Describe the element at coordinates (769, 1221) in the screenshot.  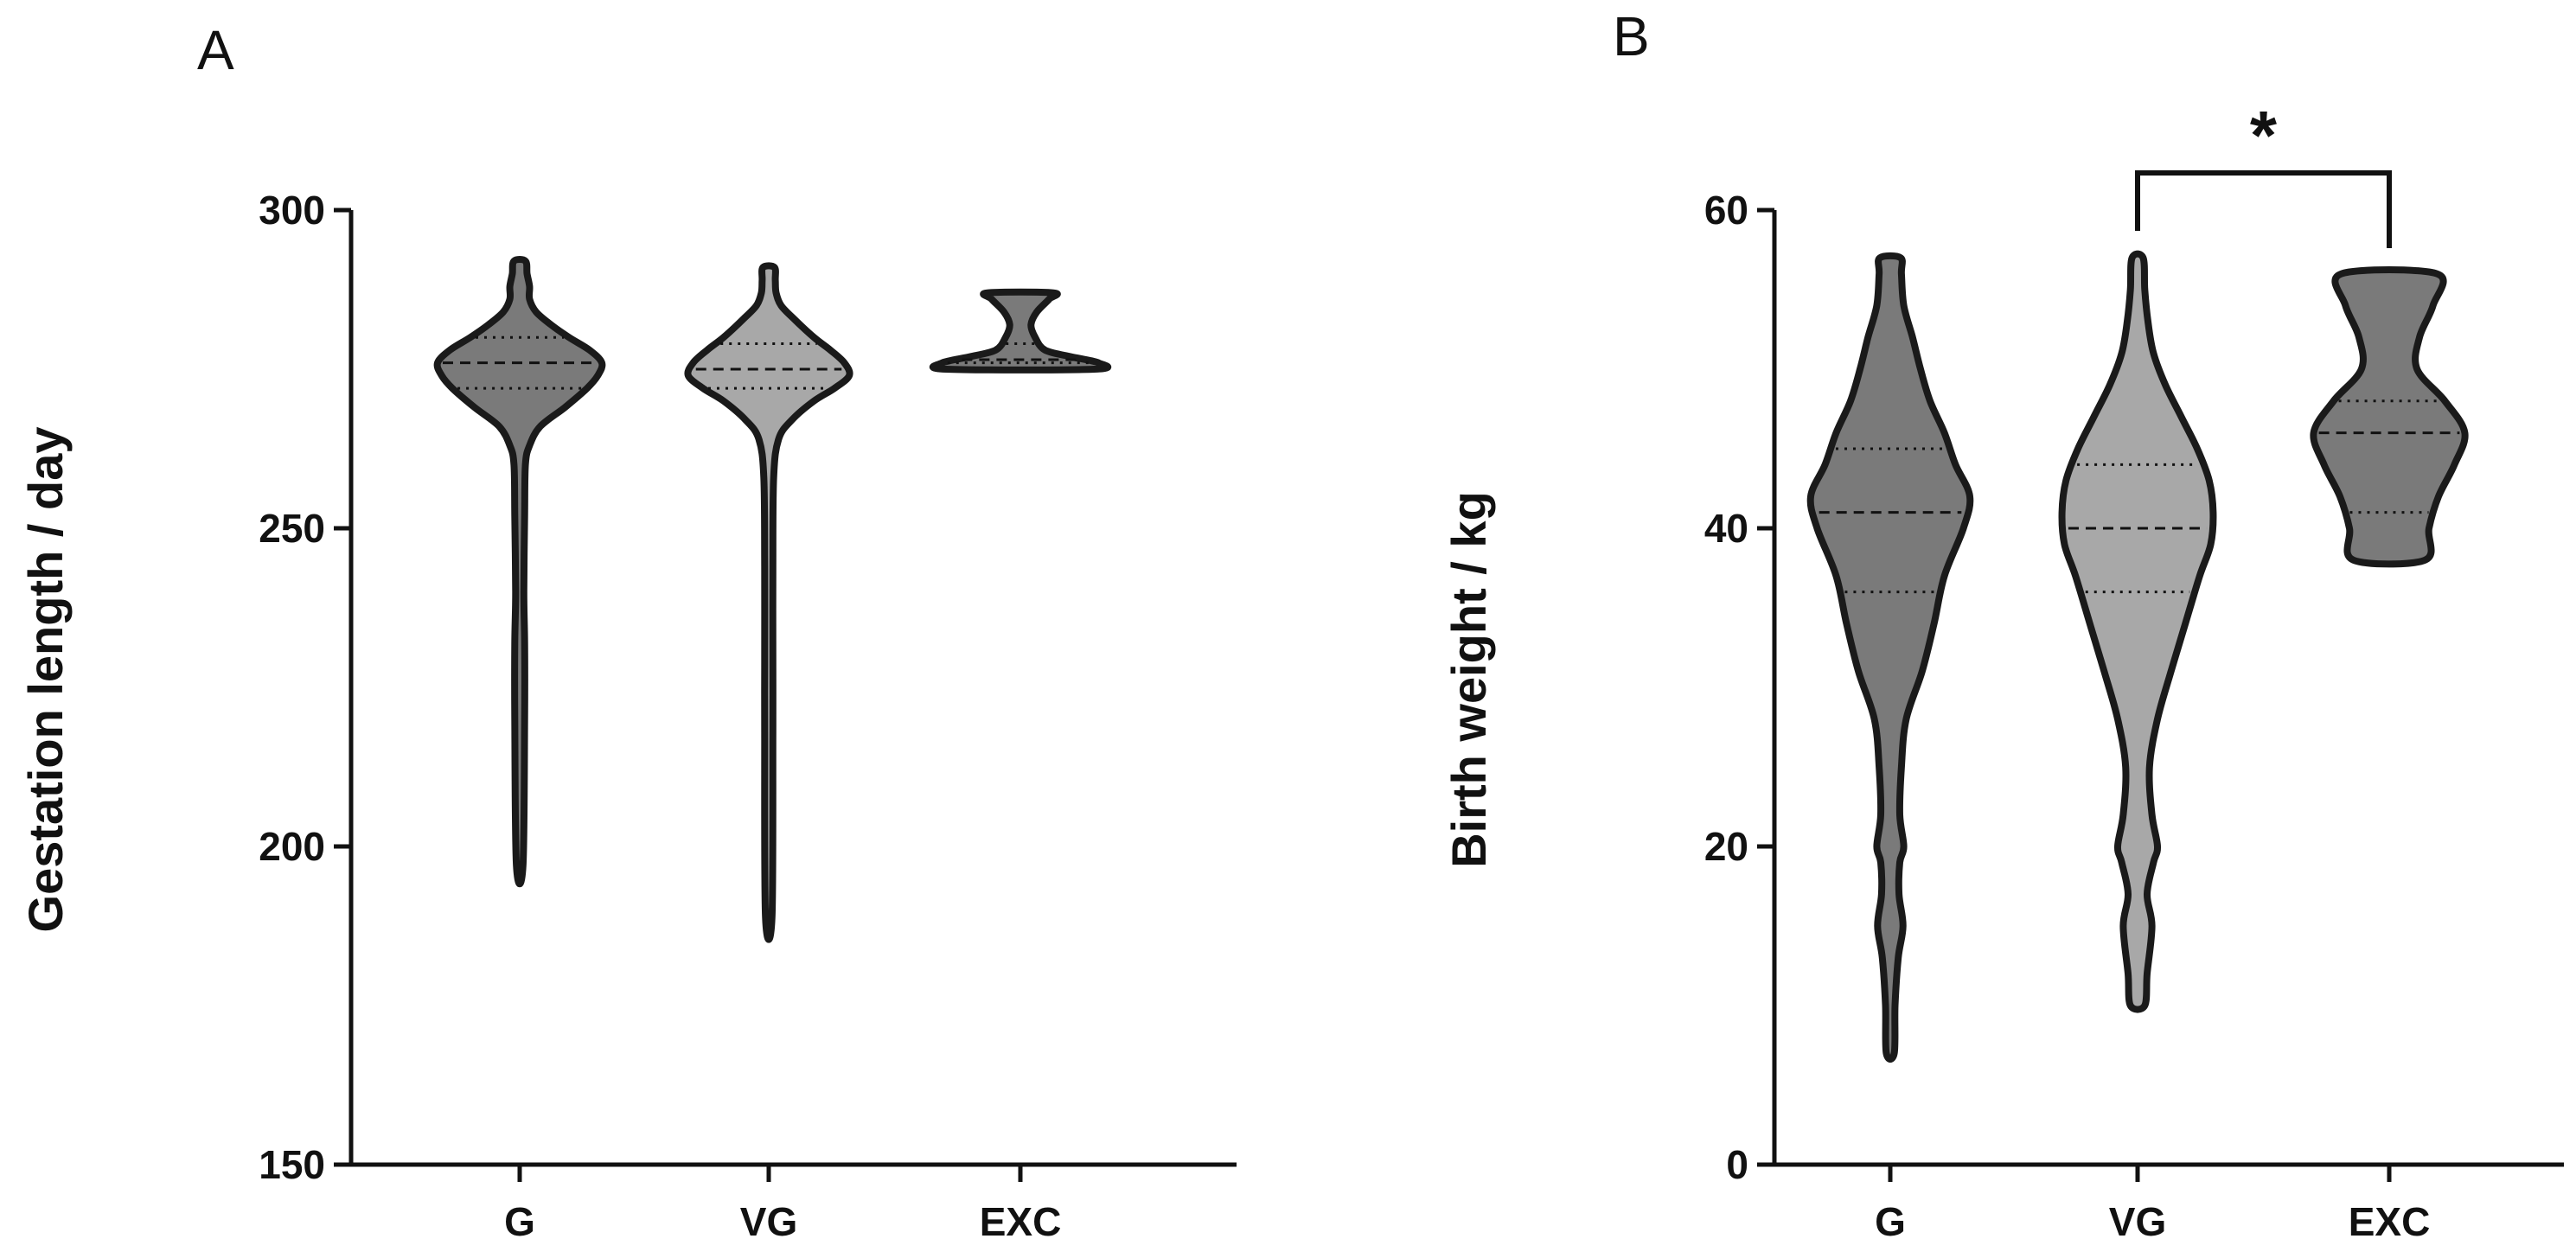
I see `panel-a-x-tick-label: VG` at that location.